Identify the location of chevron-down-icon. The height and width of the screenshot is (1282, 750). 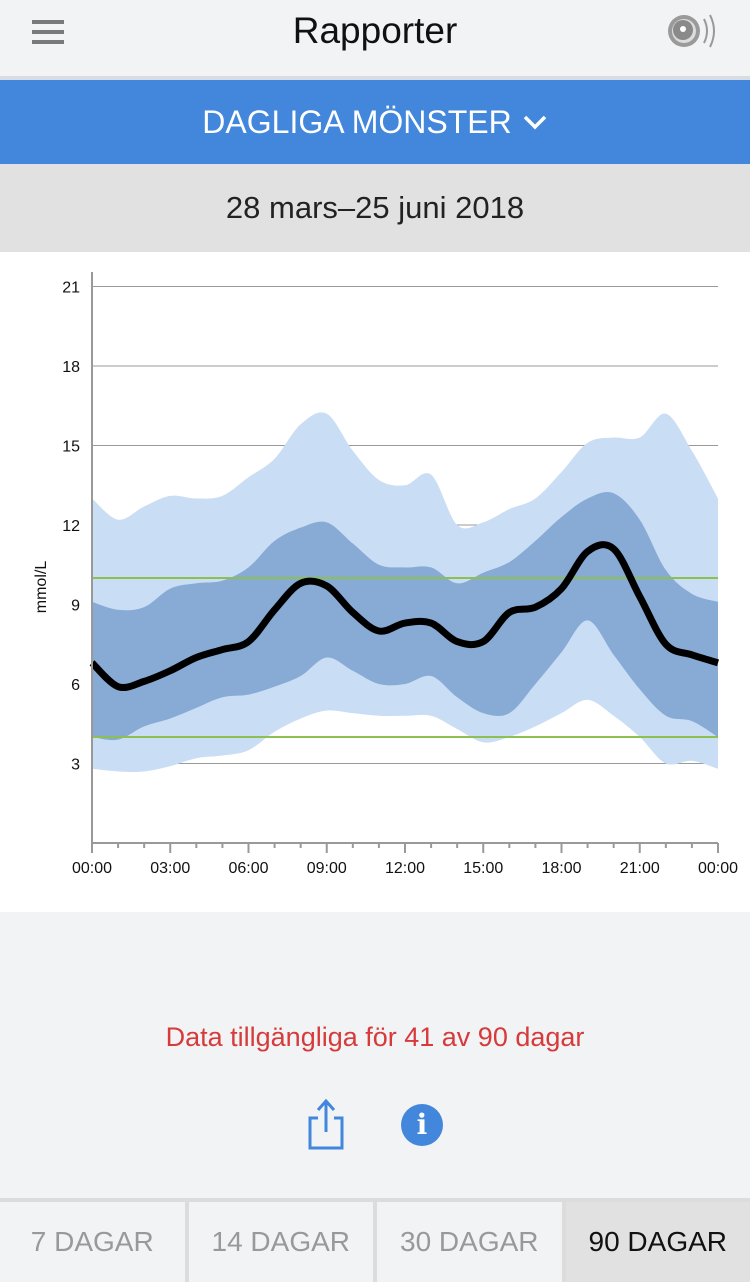
(534, 122).